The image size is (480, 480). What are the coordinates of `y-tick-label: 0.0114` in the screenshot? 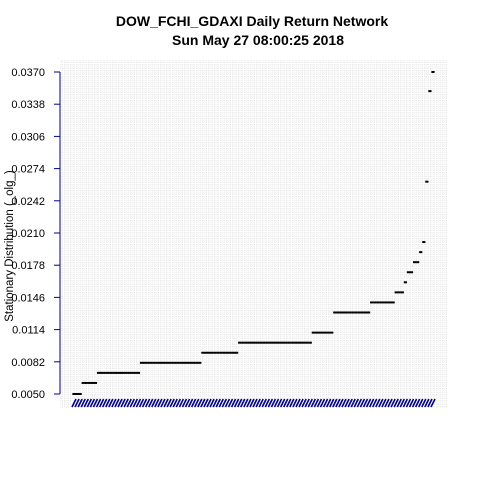 It's located at (28, 331).